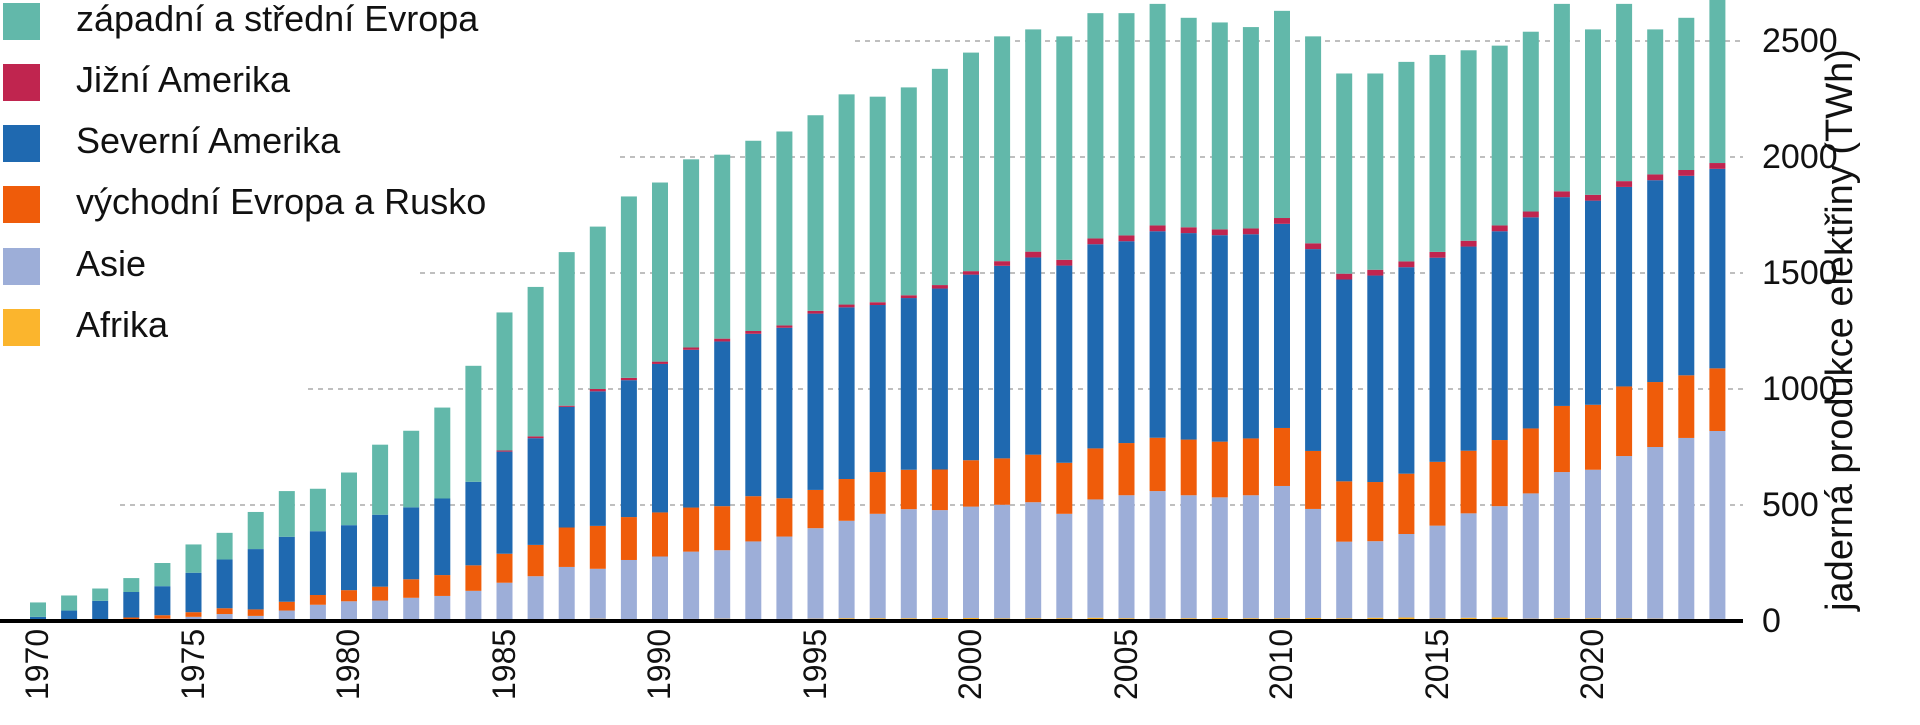 Image resolution: width=1920 pixels, height=725 pixels. I want to click on bar-stack-2014, so click(1406, 341).